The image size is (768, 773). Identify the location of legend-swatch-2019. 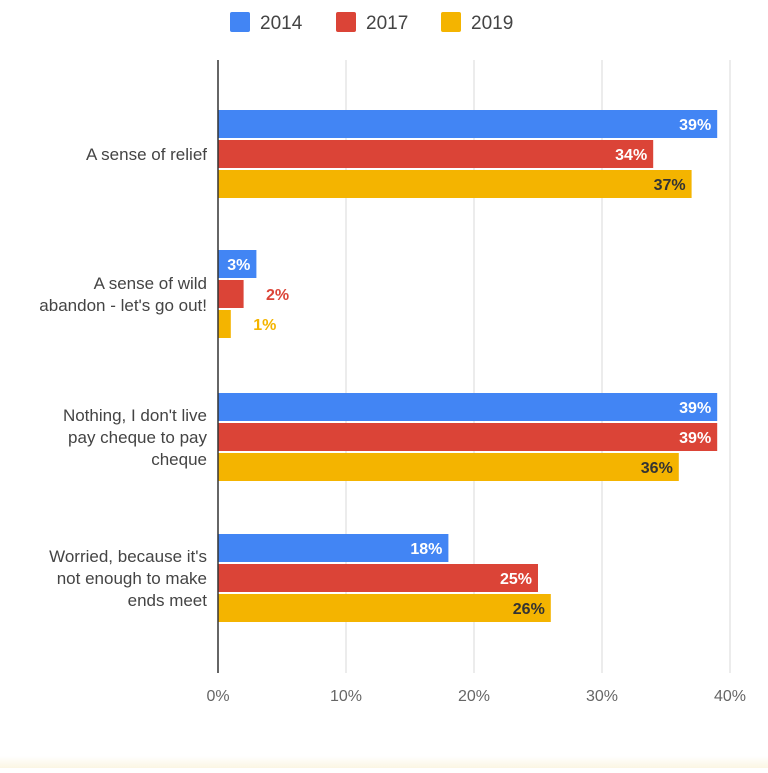
(451, 22).